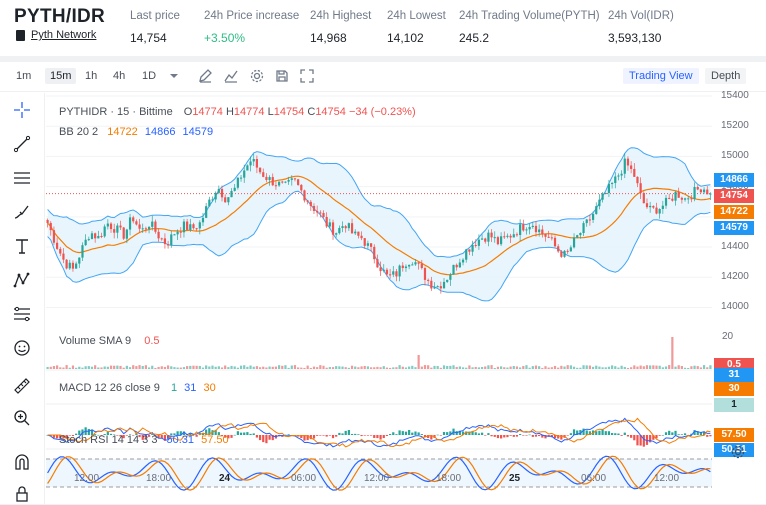 This screenshot has height=505, width=766. Describe the element at coordinates (61, 76) in the screenshot. I see `timeframe-15m: 15m` at that location.